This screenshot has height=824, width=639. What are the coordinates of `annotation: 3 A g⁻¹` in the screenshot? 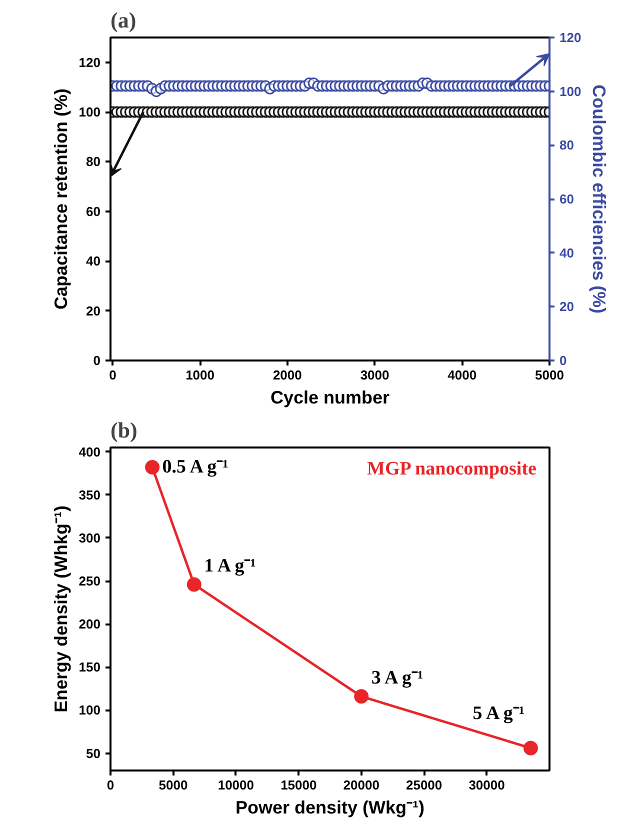 It's located at (397, 677).